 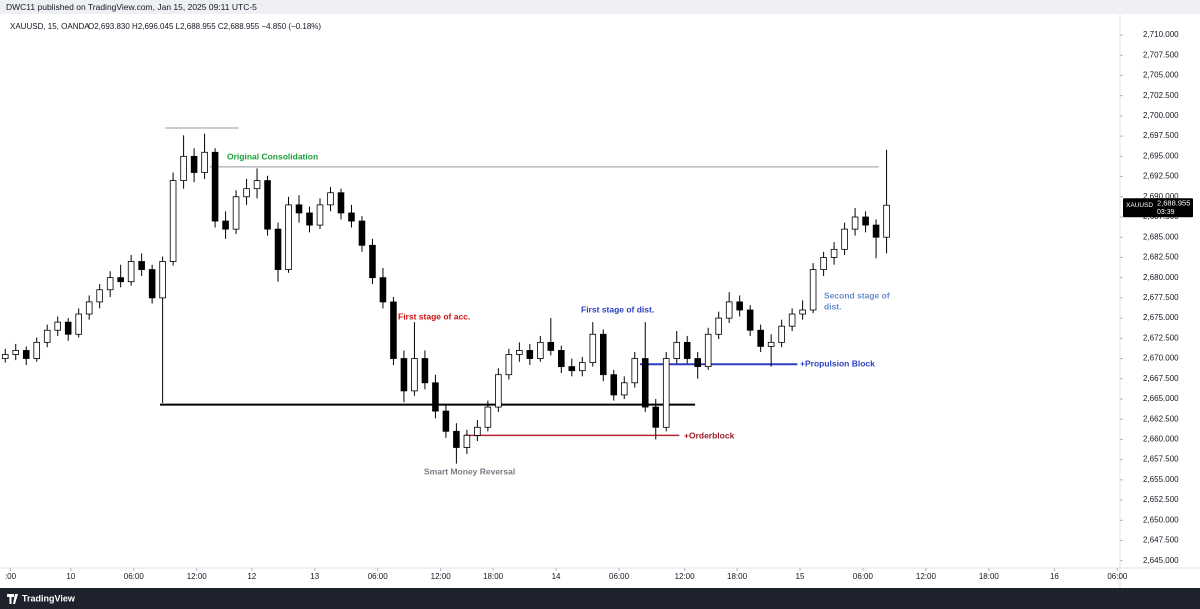 I want to click on annotation: Smart Money Reversal, so click(x=469, y=471).